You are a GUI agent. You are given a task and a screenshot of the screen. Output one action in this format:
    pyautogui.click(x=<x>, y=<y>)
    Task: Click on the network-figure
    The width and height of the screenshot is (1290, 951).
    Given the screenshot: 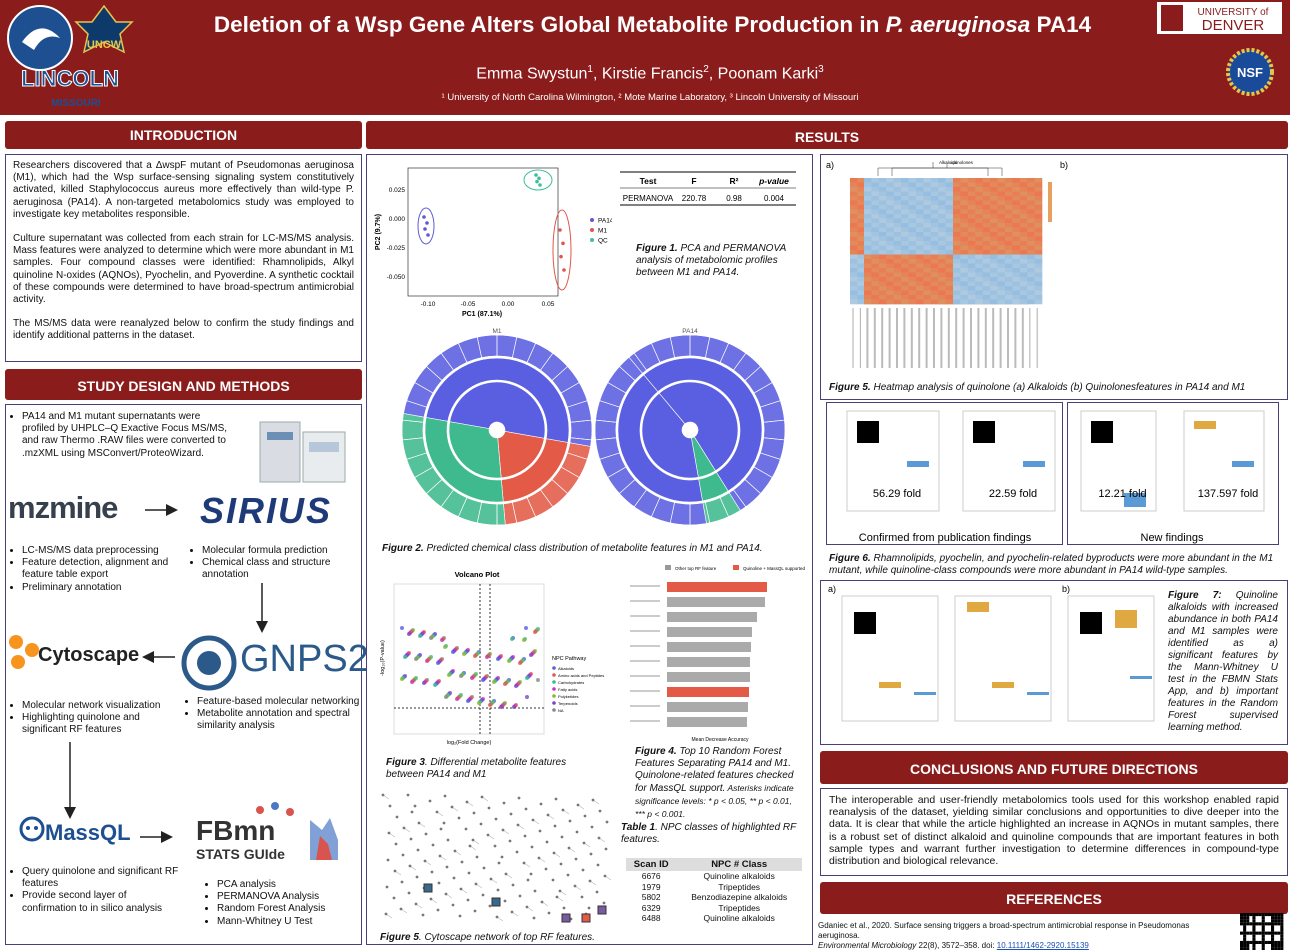 What is the action you would take?
    pyautogui.click(x=496, y=858)
    